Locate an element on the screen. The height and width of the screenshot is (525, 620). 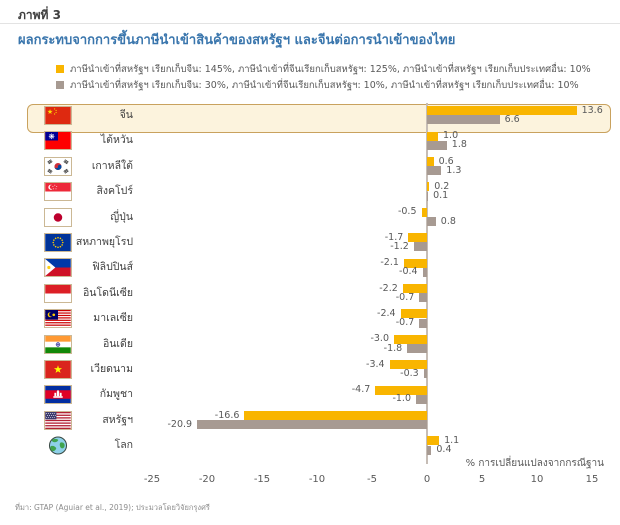
value-label: -16.6 is located at coordinates (227, 415).